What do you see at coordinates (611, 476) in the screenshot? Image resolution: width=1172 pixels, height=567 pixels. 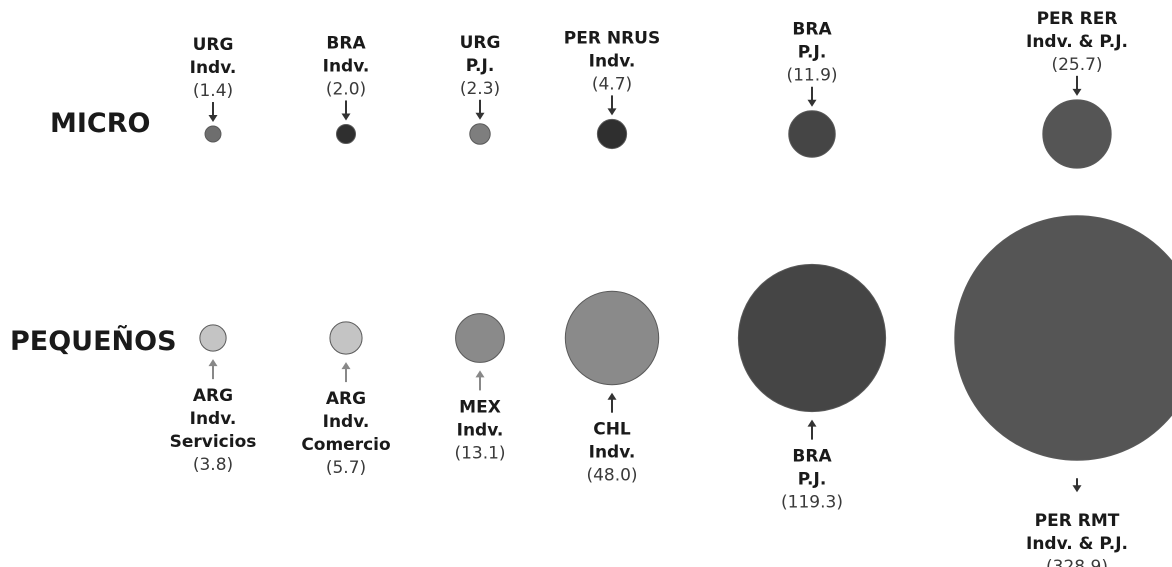 I see `bubble-1-3-value: (48.0)` at bounding box center [611, 476].